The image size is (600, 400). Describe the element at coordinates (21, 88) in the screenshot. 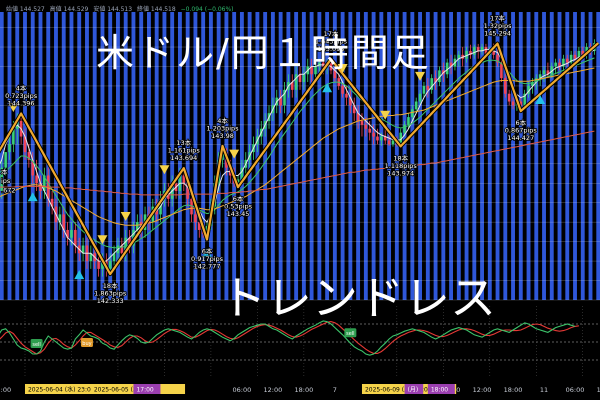

I see `swing-label-text: 4本` at that location.